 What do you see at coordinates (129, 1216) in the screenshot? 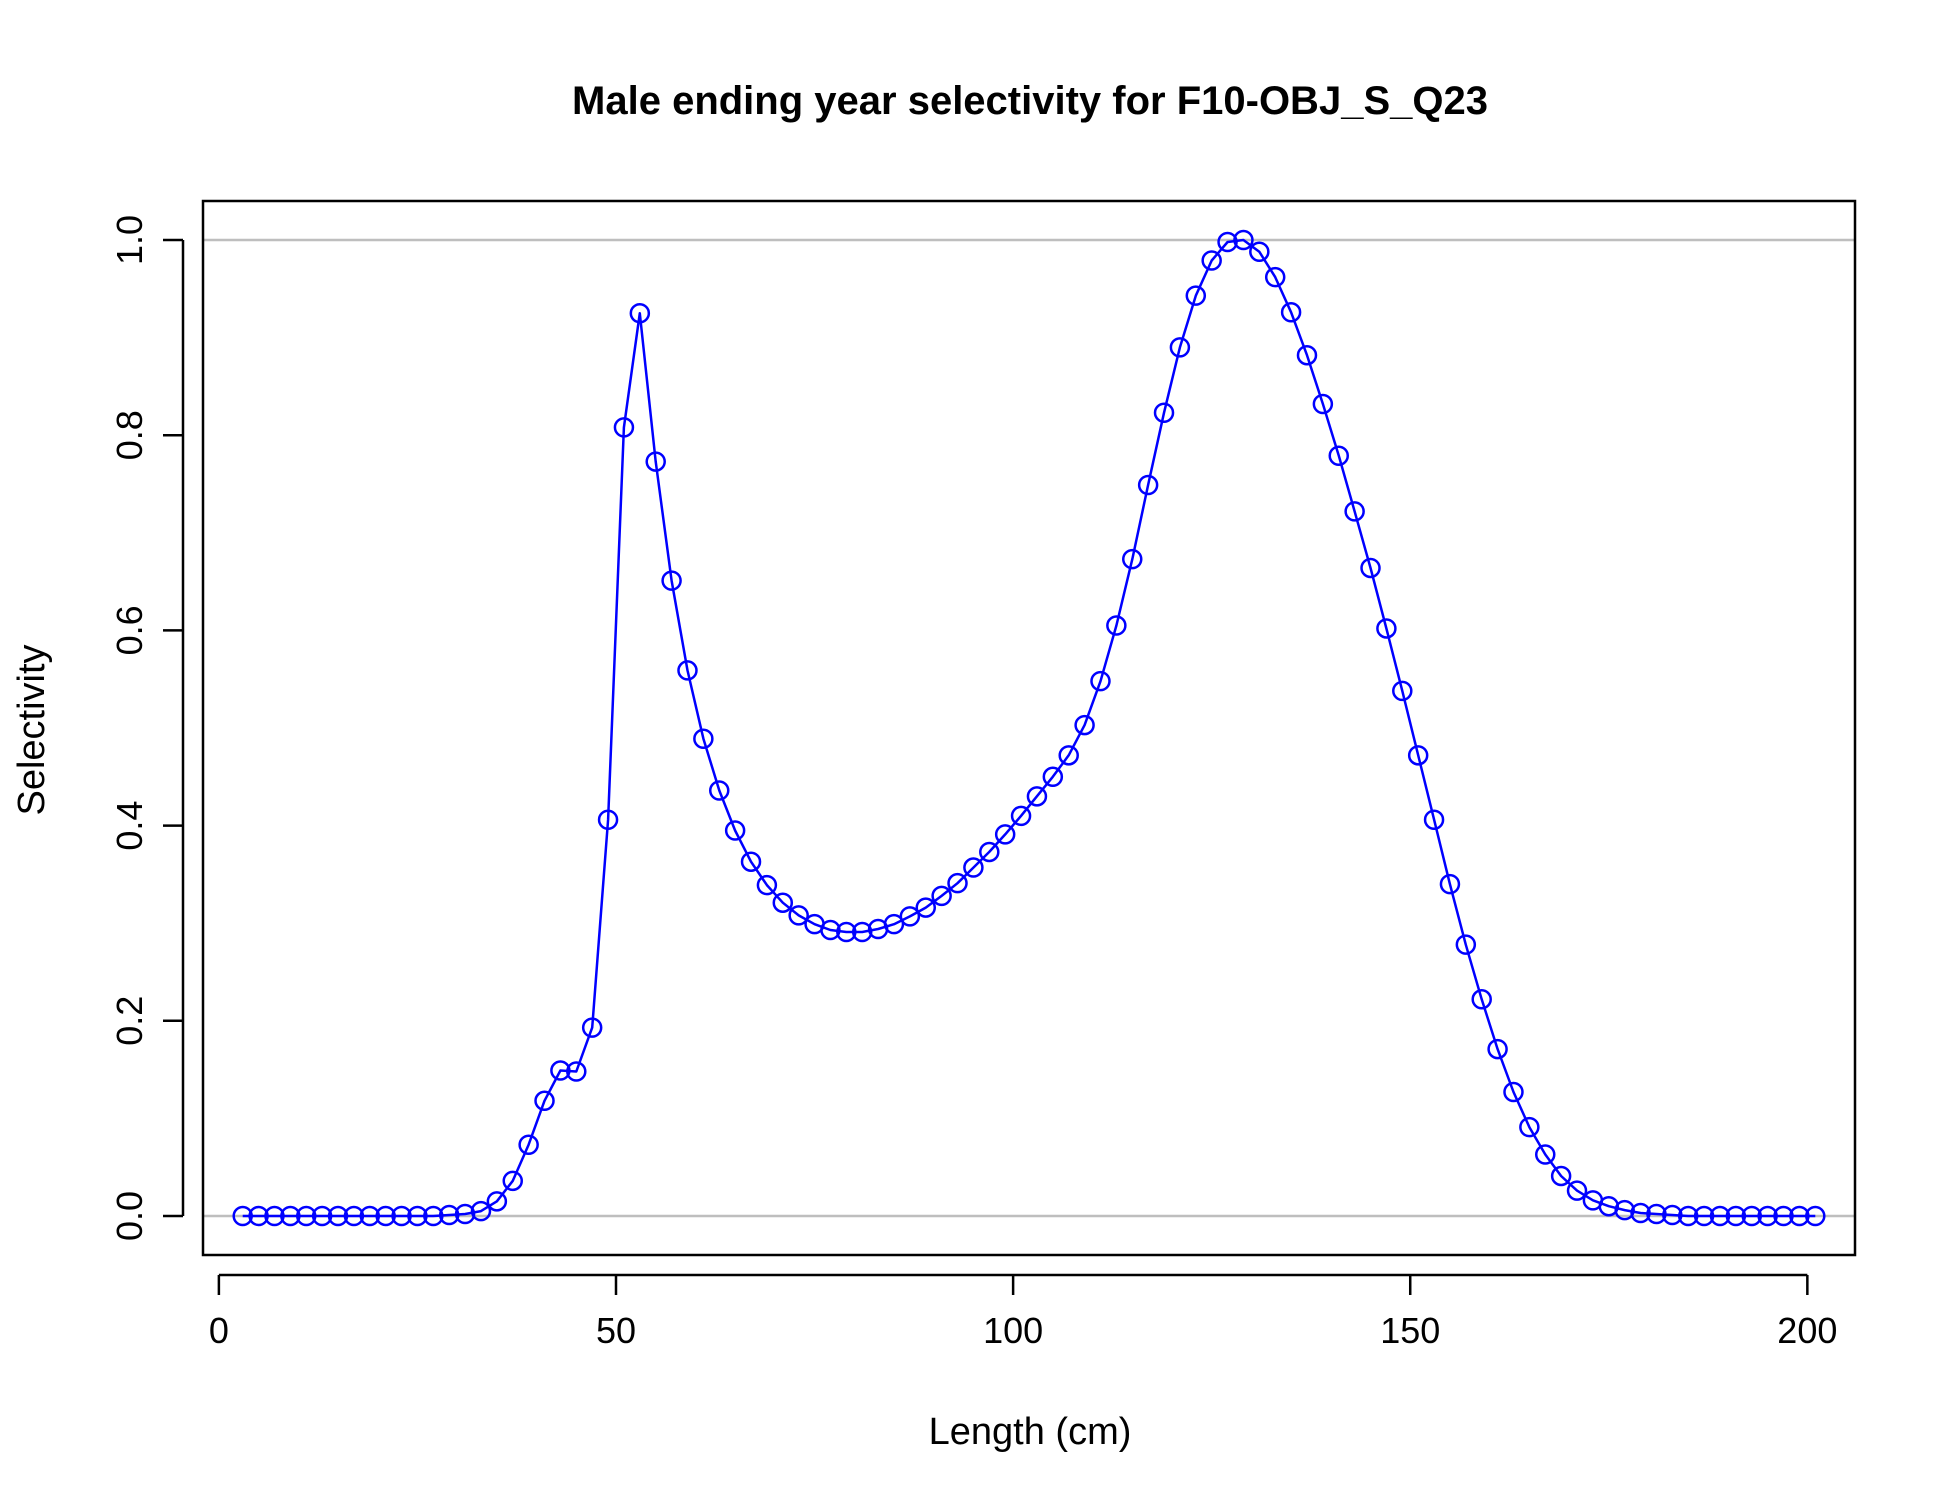
I see `y-tick-label: 0.0` at bounding box center [129, 1216].